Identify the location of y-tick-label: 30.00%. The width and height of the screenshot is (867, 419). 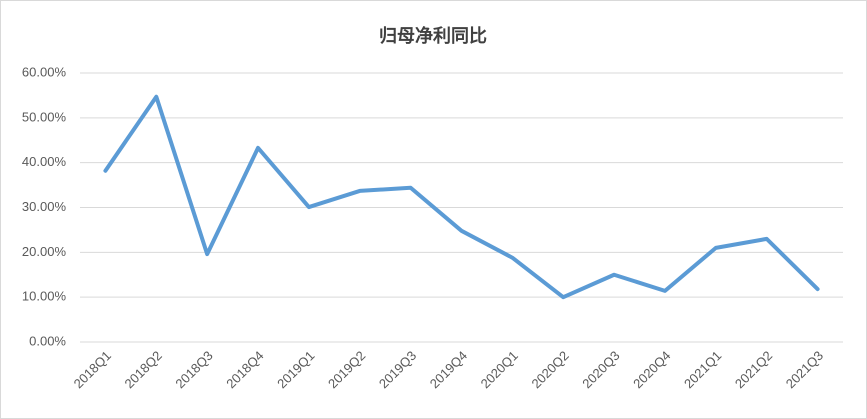
(44, 206).